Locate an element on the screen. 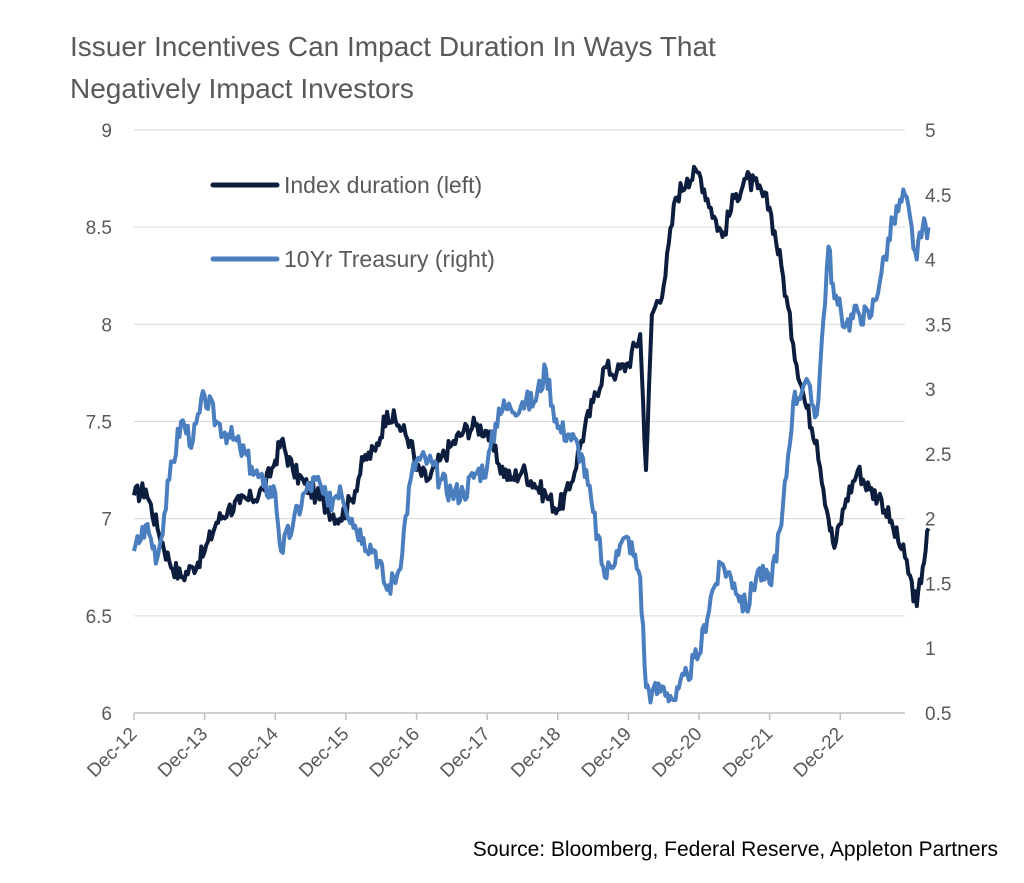  left-tick-label: 8.5 is located at coordinates (99, 228).